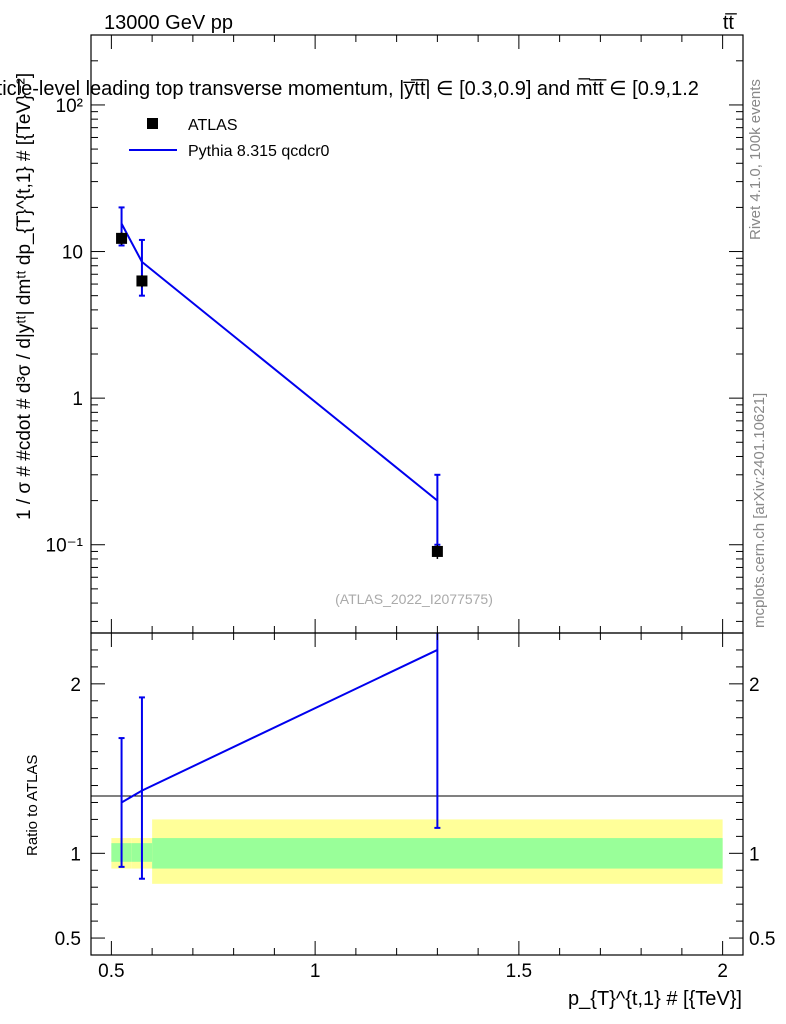 This screenshot has width=786, height=1024. I want to click on analysis-watermark: (ATLAS_2022_I2077575), so click(414, 599).